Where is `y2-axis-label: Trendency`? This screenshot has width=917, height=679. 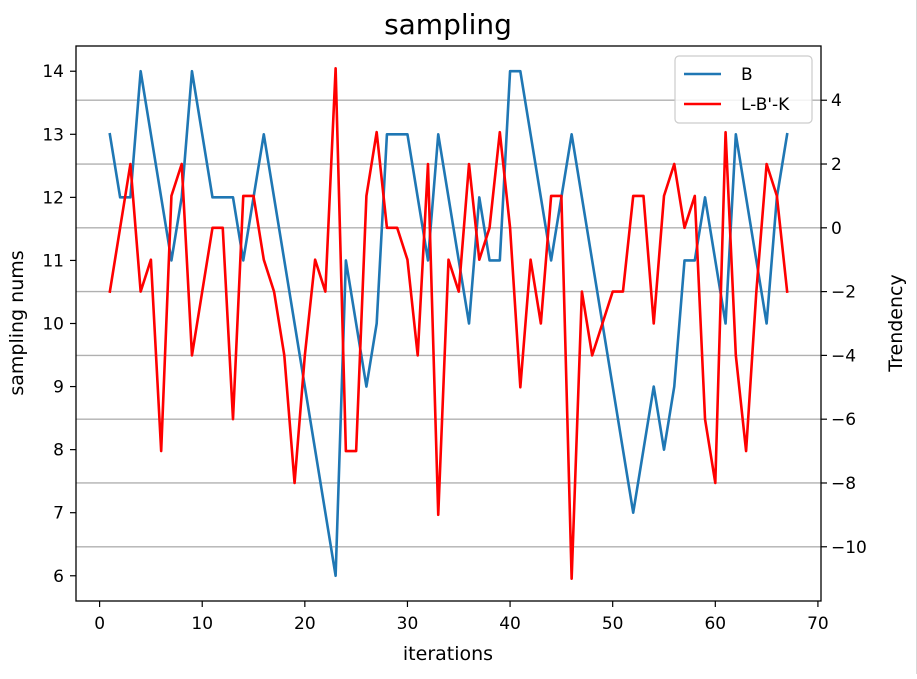 y2-axis-label: Trendency is located at coordinates (896, 323).